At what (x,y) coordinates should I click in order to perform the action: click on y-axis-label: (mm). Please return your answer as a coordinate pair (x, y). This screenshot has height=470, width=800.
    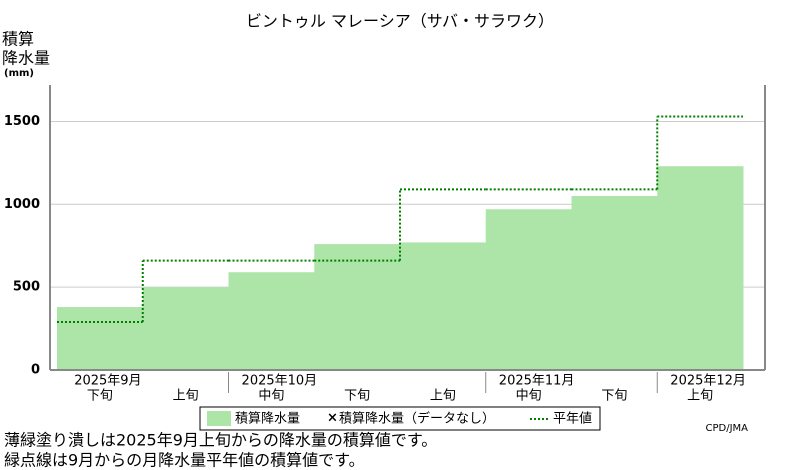
    Looking at the image, I should click on (19, 73).